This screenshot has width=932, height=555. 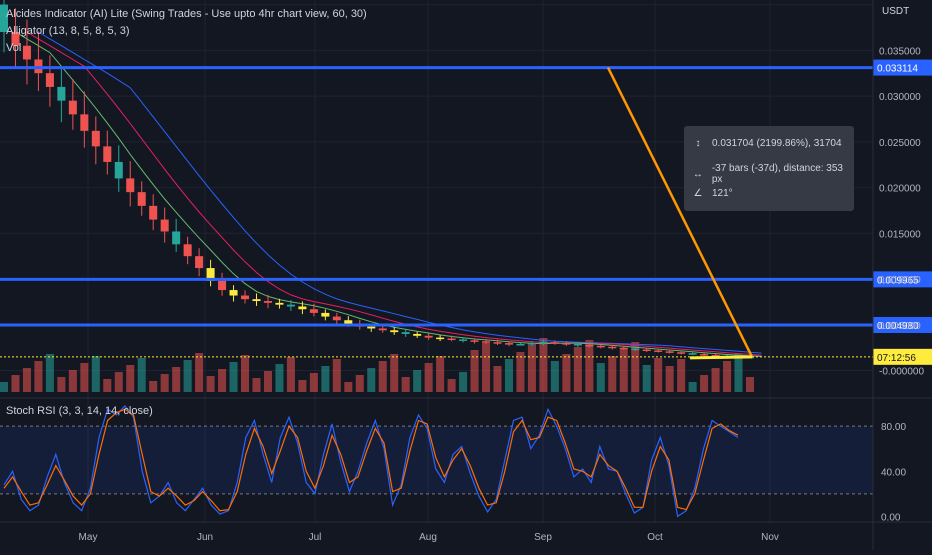 What do you see at coordinates (698, 193) in the screenshot?
I see `angle-icon: ∠` at bounding box center [698, 193].